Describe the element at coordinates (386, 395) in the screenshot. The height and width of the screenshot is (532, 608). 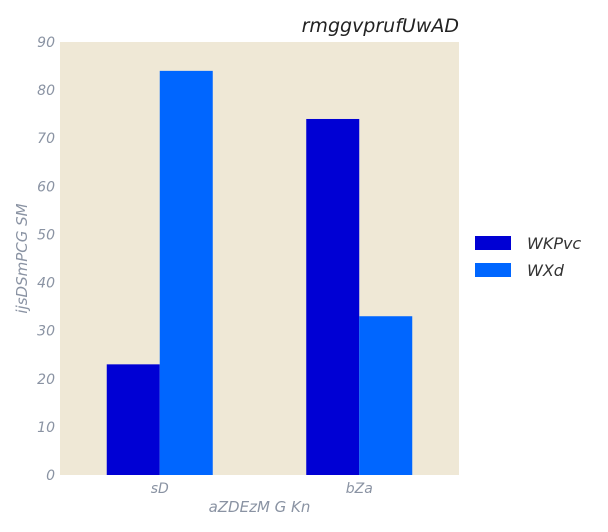
I see `bar-WXd-bZa` at that location.